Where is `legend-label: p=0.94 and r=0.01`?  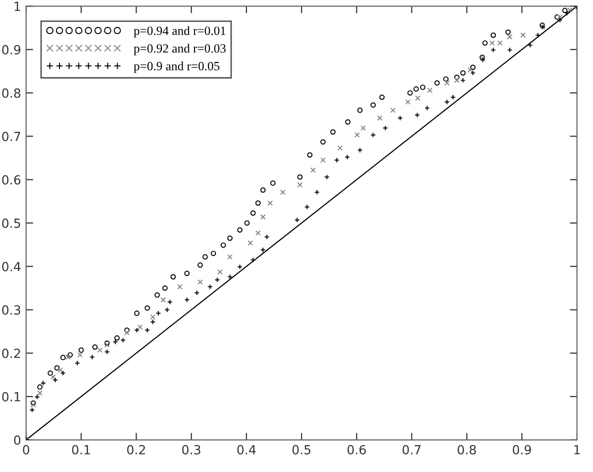 legend-label: p=0.94 and r=0.01 is located at coordinates (180, 32).